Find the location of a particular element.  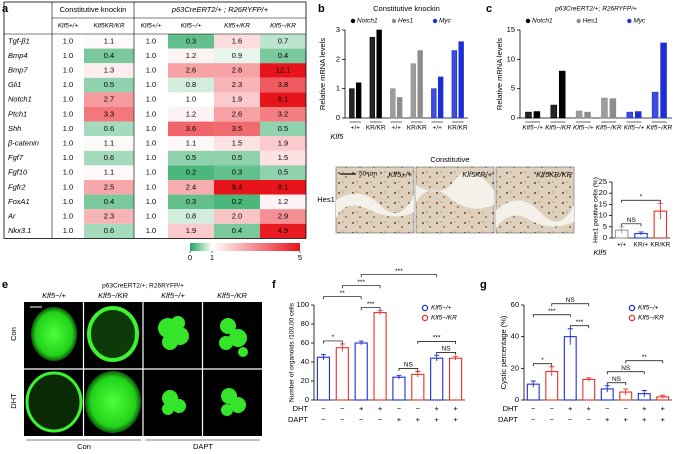

y-tick-label: 60 is located at coordinates (305, 342).